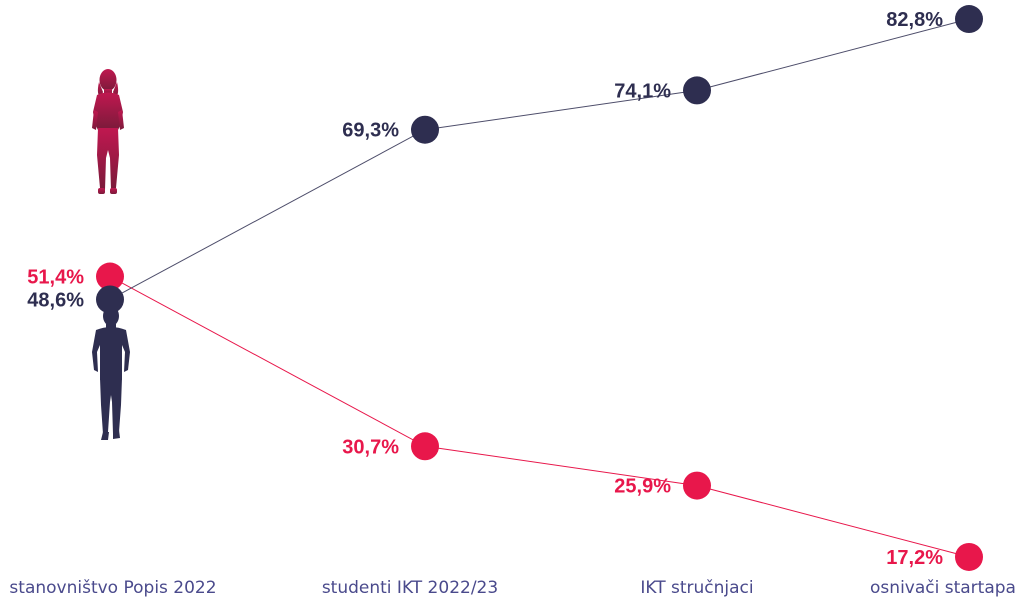 Image resolution: width=1024 pixels, height=598 pixels. Describe the element at coordinates (642, 487) in the screenshot. I see `female-value-label-2: 25,9%` at that location.